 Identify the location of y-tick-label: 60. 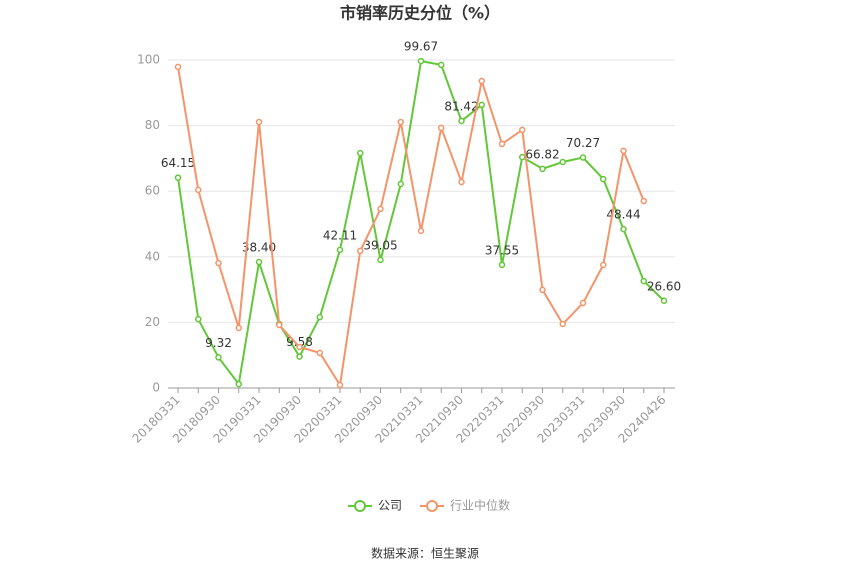
(152, 191).